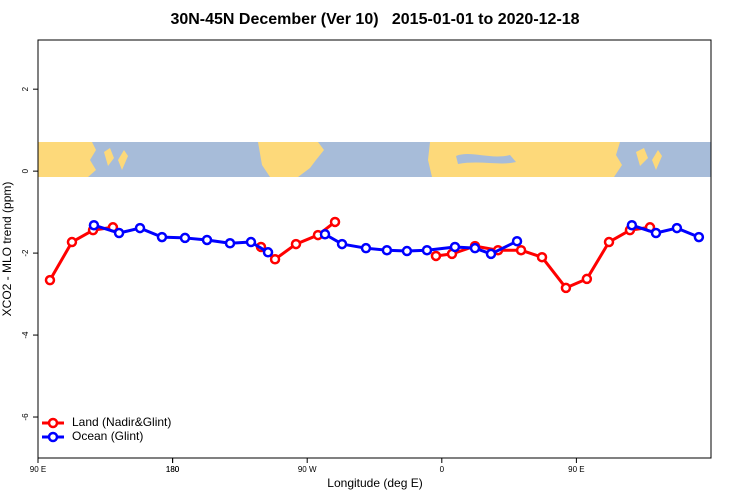 The width and height of the screenshot is (750, 500). What do you see at coordinates (25, 417) in the screenshot?
I see `y-tick-label: -6` at bounding box center [25, 417].